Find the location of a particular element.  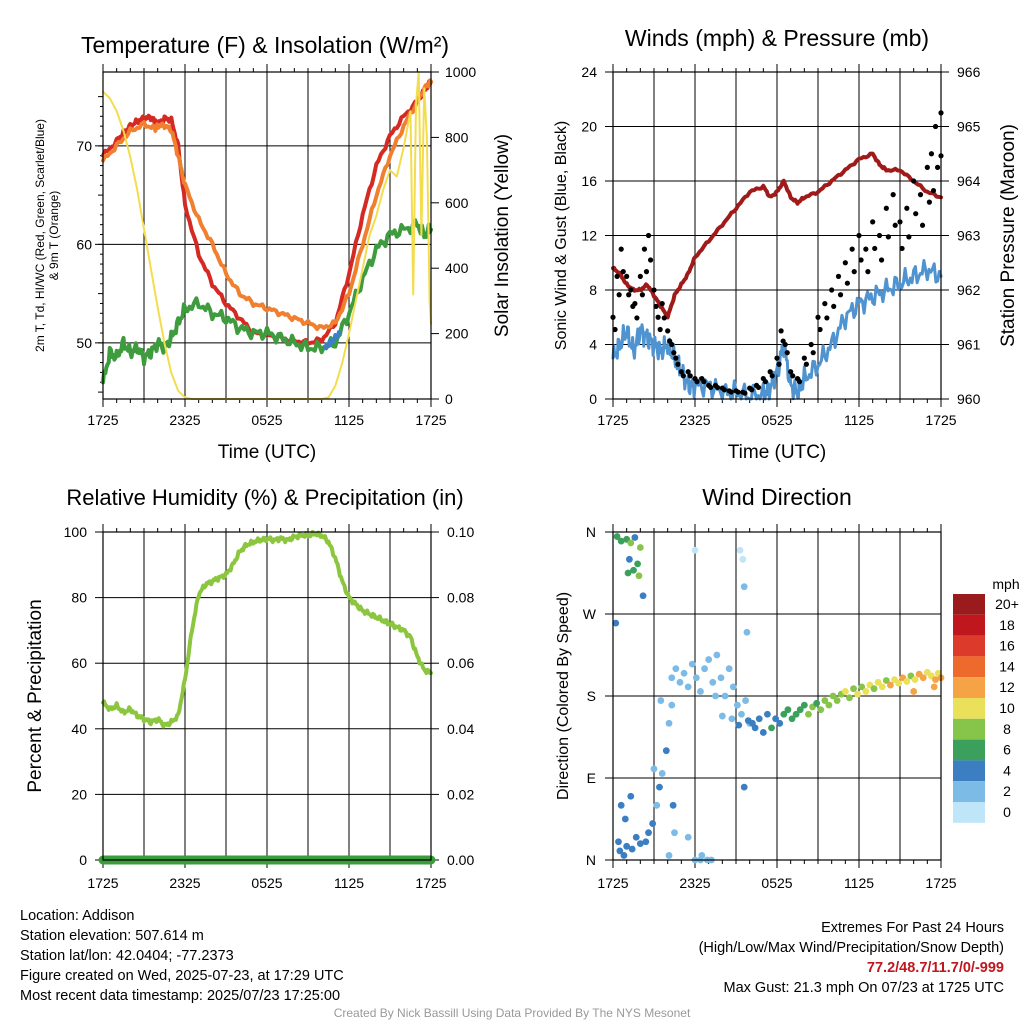

y-tick-label: 40 is located at coordinates (79, 729).